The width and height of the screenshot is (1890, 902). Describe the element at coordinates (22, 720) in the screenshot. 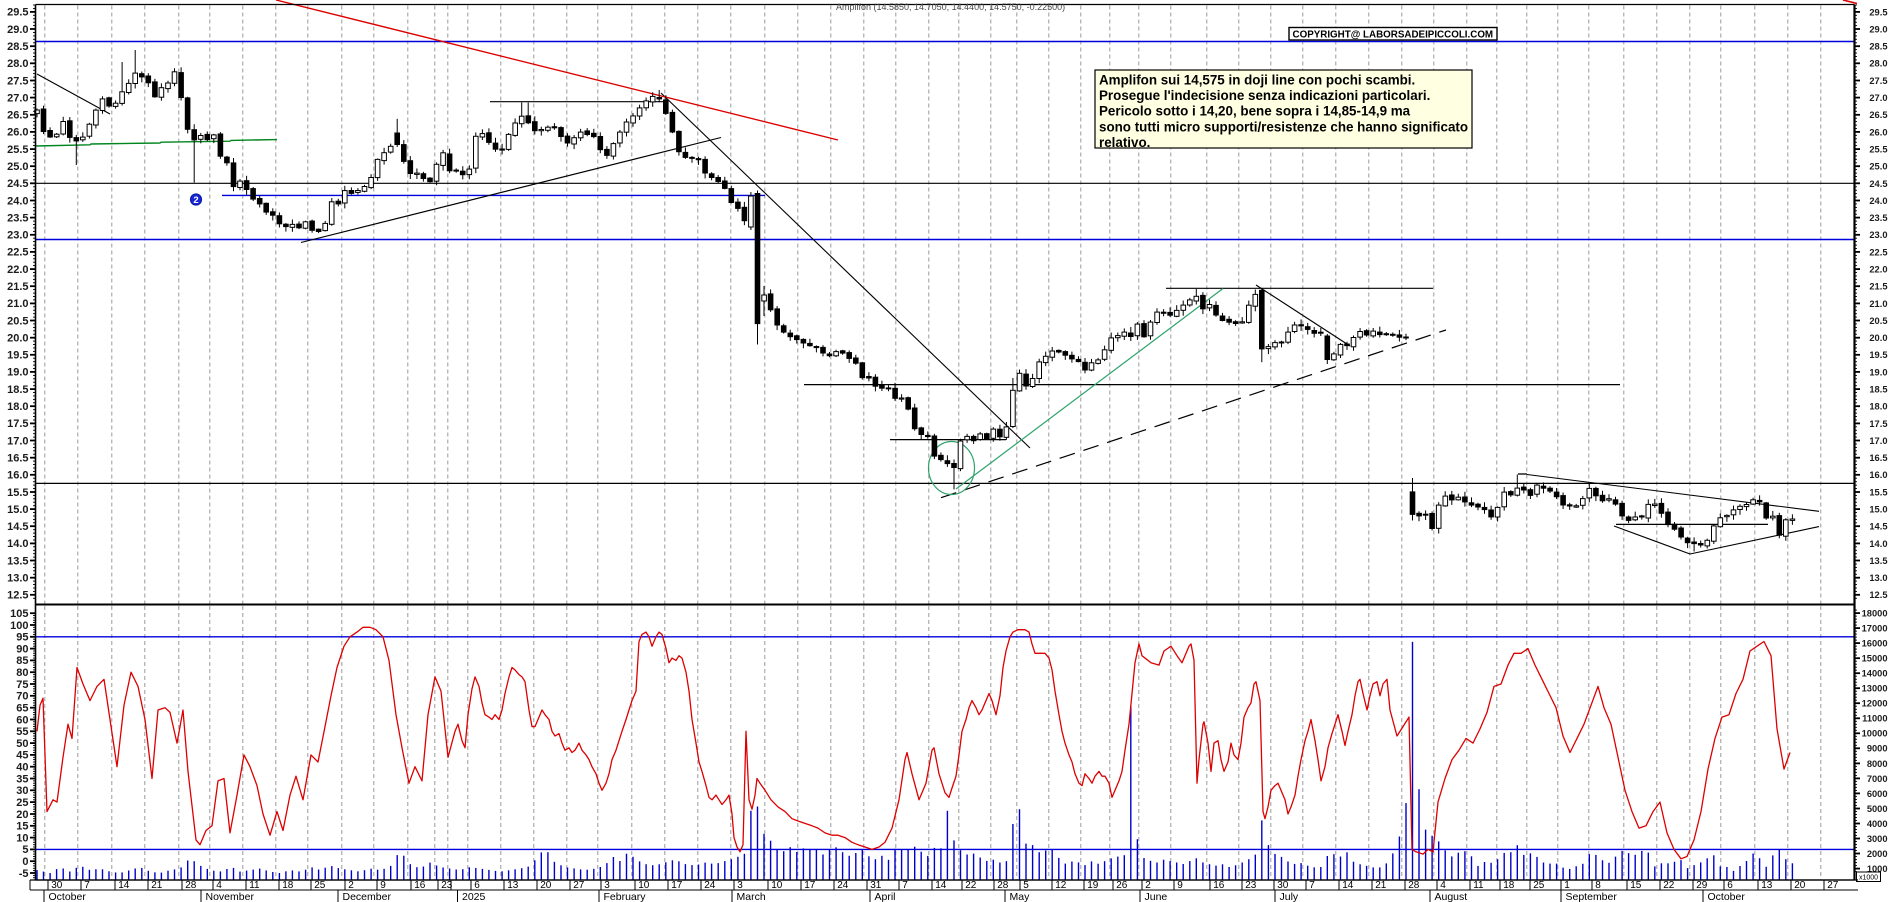

I see `svg-text: 60` at that location.